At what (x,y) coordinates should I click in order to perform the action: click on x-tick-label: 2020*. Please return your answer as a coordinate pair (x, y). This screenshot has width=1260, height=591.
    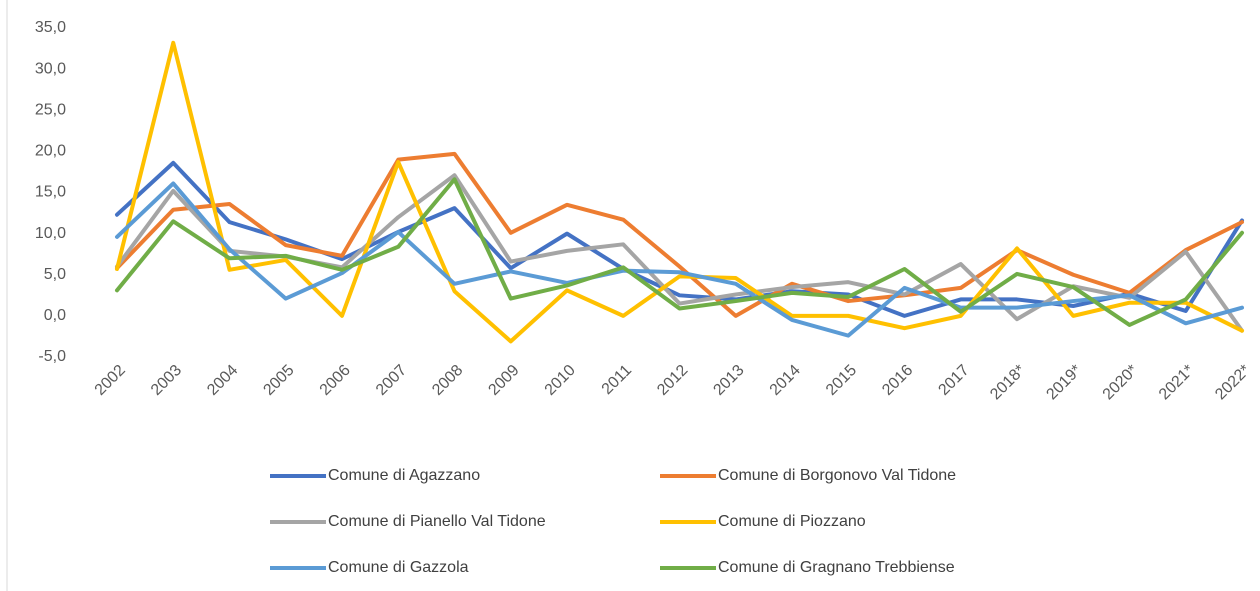
    Looking at the image, I should click on (1121, 383).